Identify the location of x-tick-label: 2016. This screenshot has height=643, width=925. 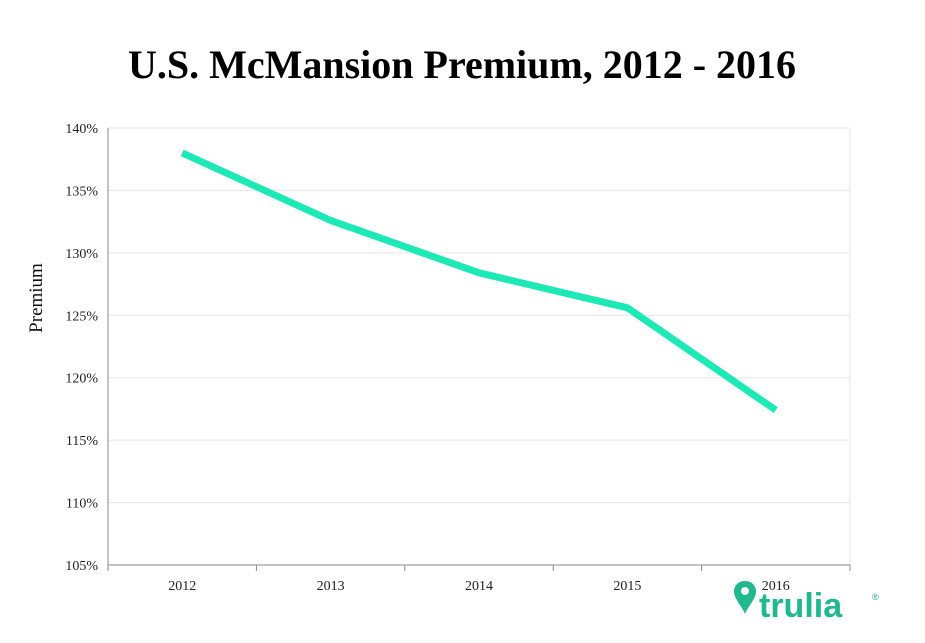
(776, 586).